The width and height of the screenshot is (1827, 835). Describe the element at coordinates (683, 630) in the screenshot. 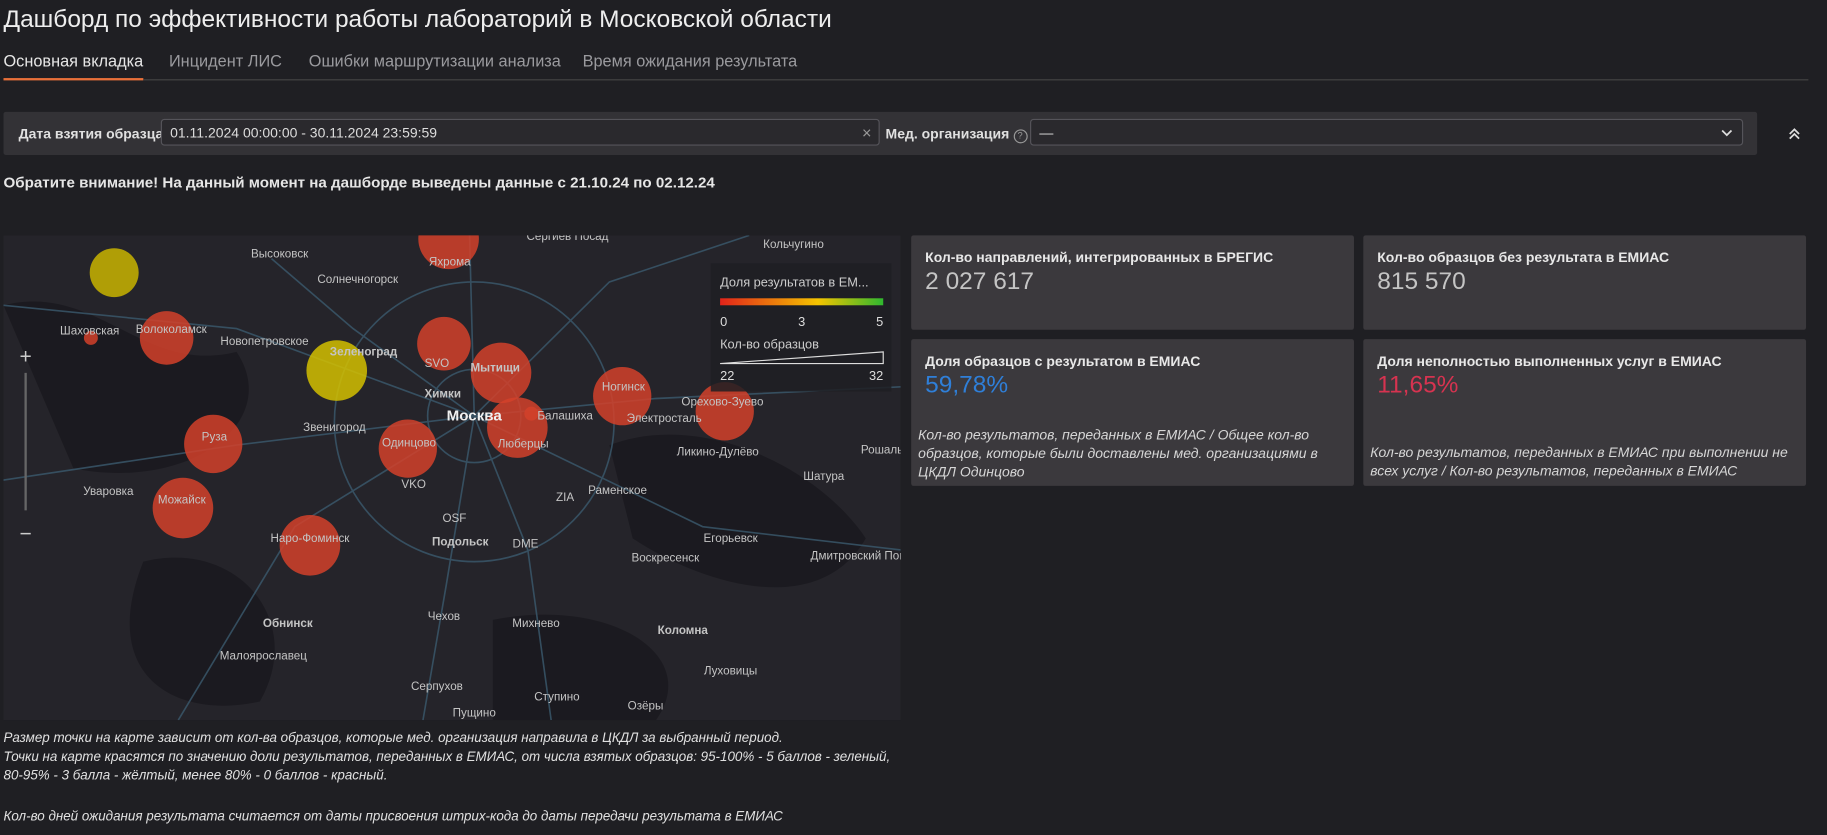

I see `place-label: Коломна` at that location.